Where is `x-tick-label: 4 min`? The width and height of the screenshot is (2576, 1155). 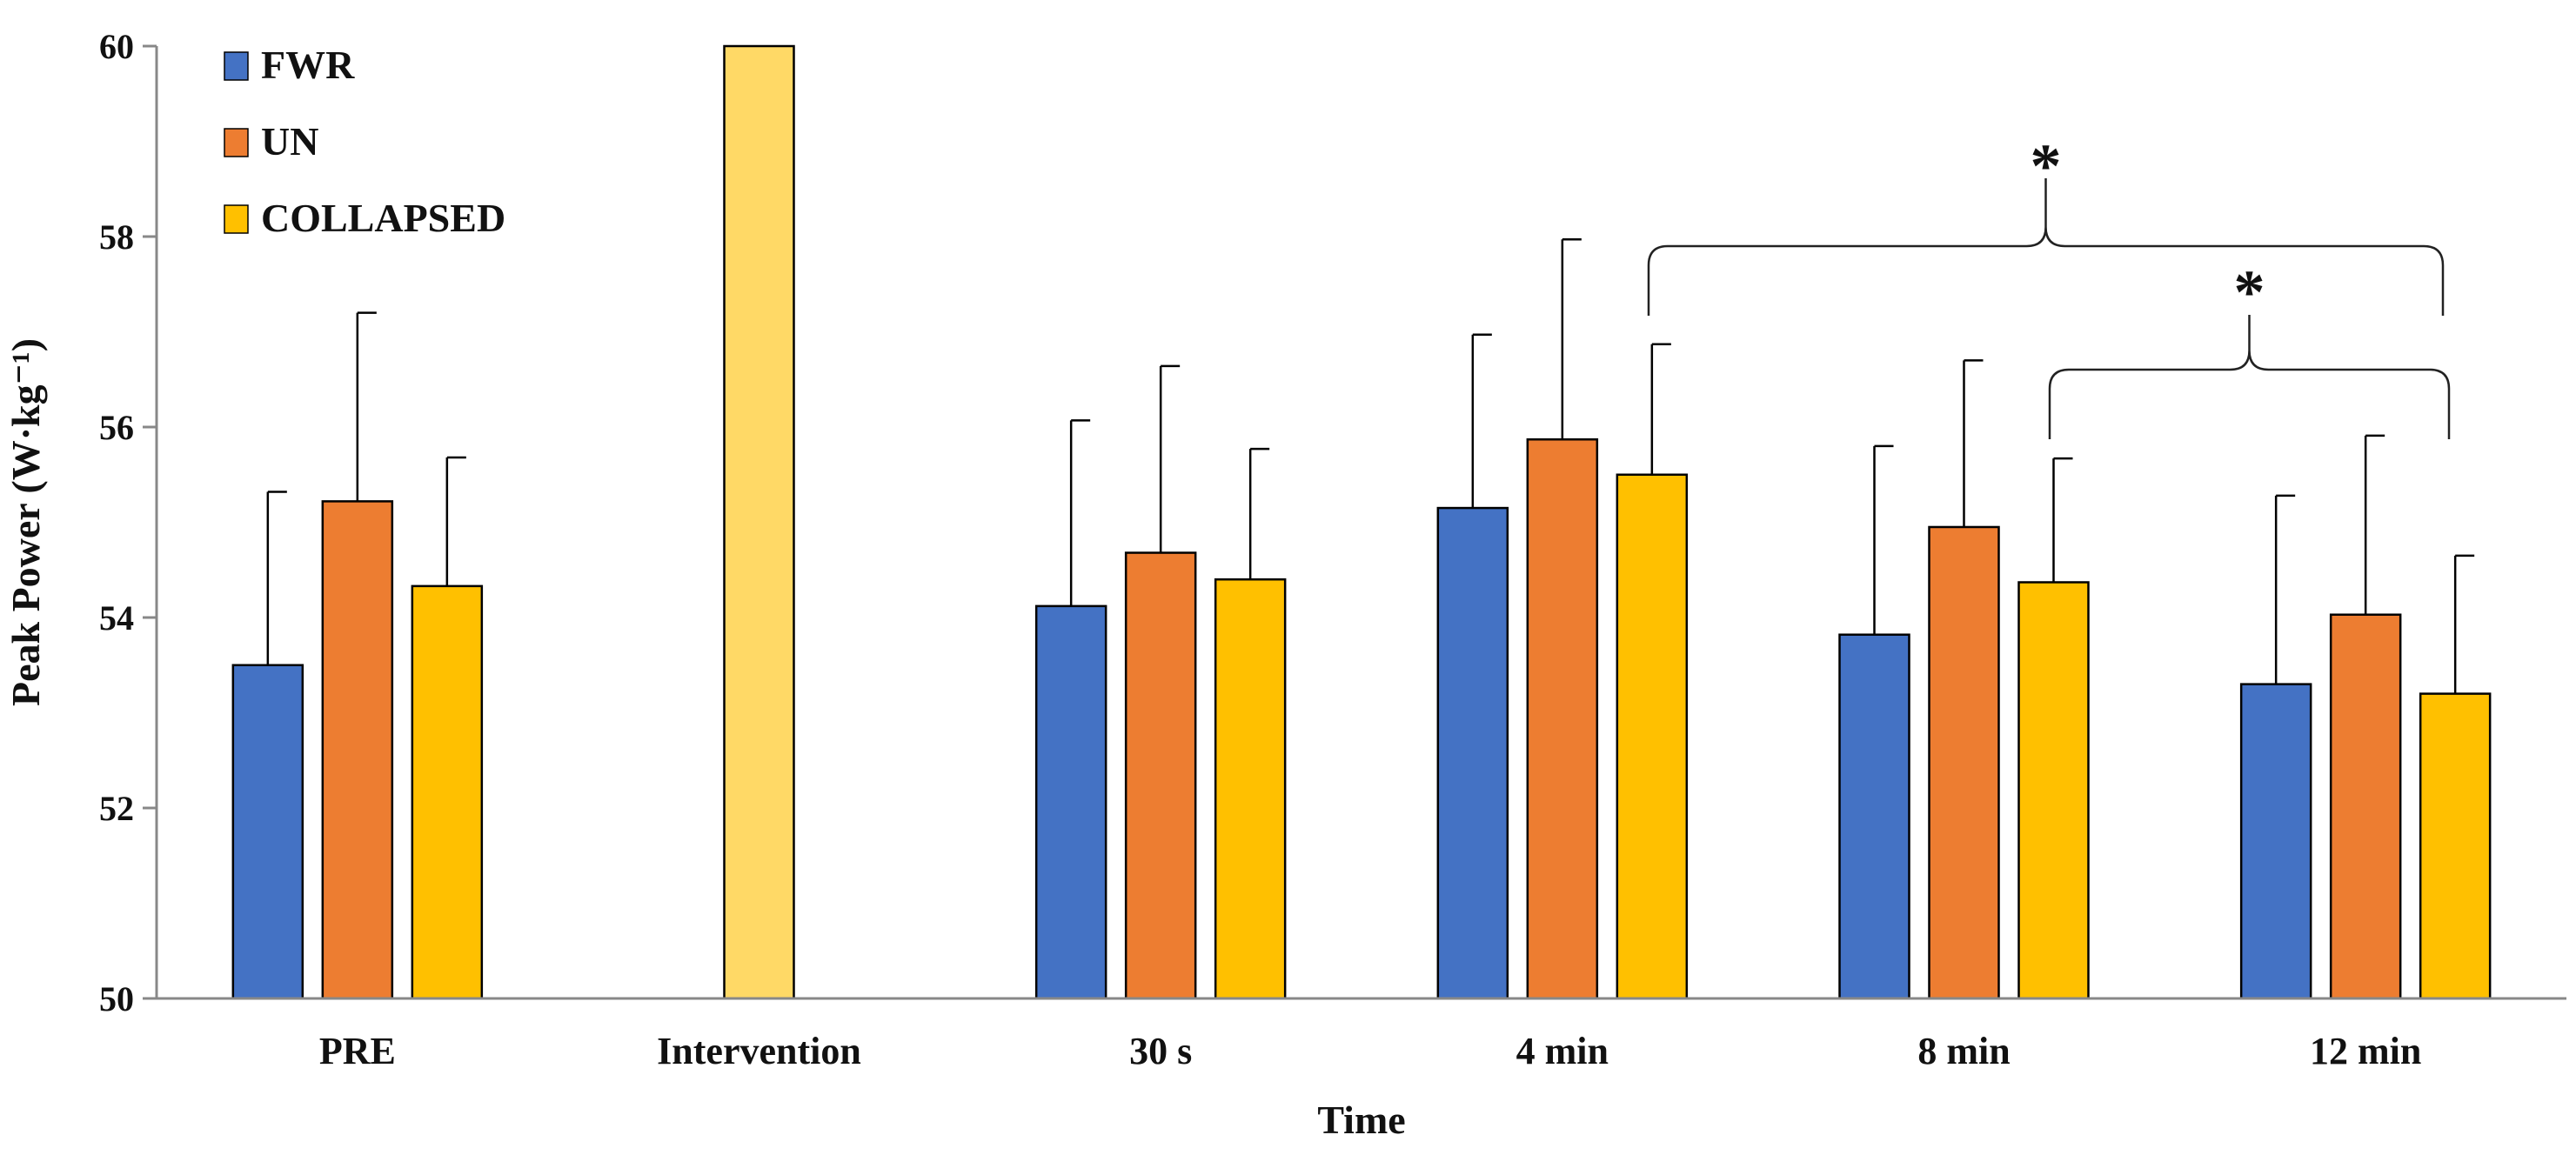 x-tick-label: 4 min is located at coordinates (1562, 1051).